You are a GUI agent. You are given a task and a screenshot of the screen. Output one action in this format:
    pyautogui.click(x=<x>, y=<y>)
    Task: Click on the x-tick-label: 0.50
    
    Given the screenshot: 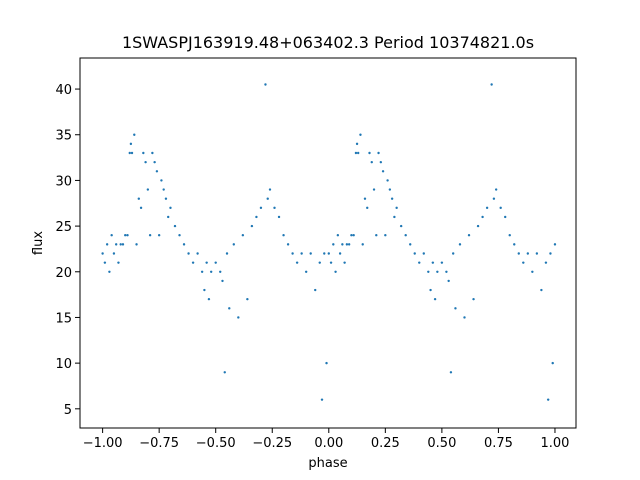 What is the action you would take?
    pyautogui.click(x=441, y=443)
    